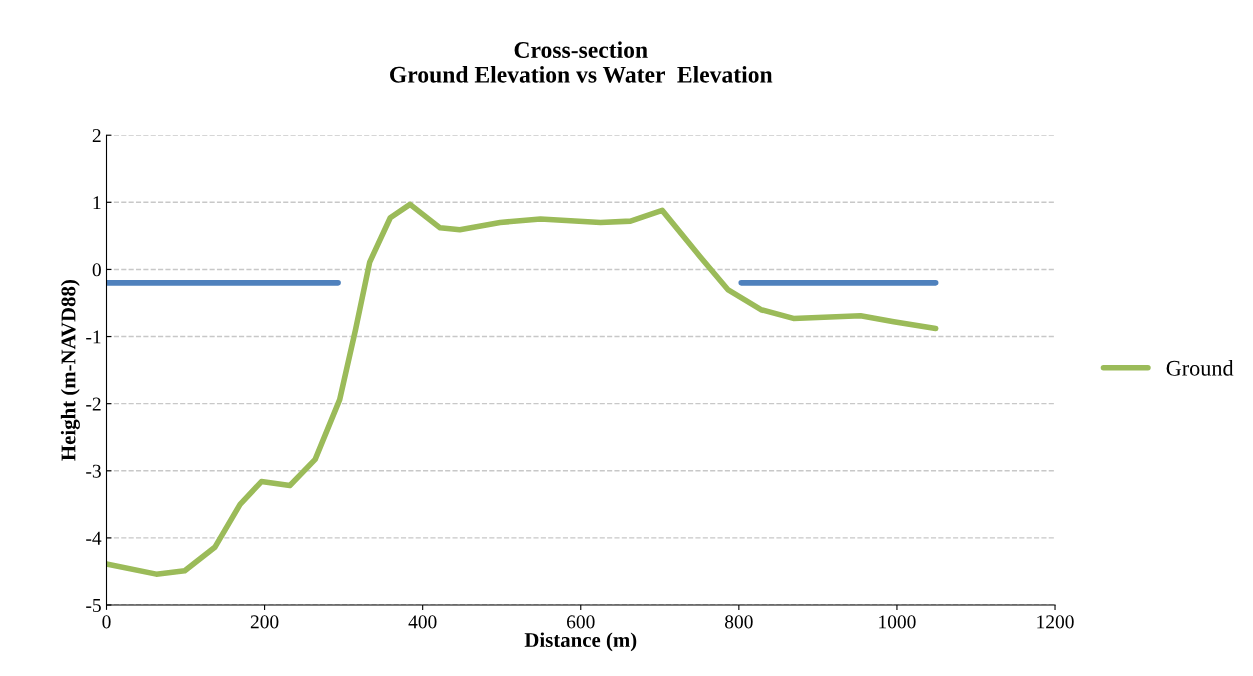 This screenshot has height=676, width=1253. What do you see at coordinates (96, 135) in the screenshot?
I see `y-tick-label: 2` at bounding box center [96, 135].